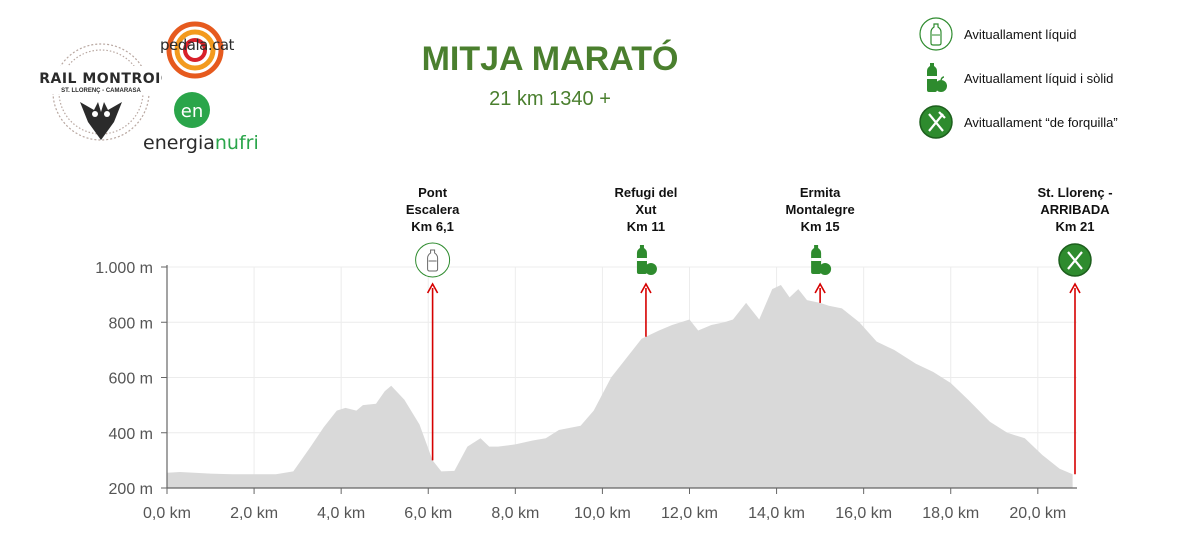 The width and height of the screenshot is (1181, 559). Describe the element at coordinates (131, 489) in the screenshot. I see `y-tick-label: 200 m` at that location.